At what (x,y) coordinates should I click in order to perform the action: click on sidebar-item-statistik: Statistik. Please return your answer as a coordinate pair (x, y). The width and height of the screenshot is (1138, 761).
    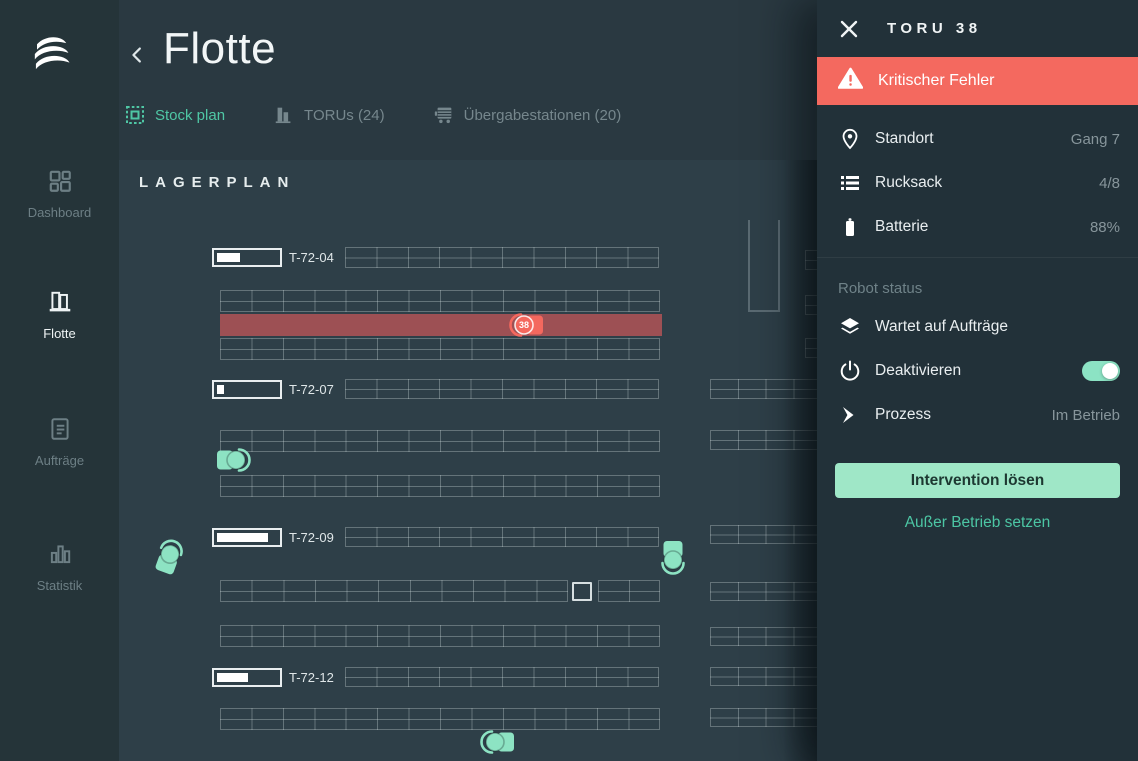
    Looking at the image, I should click on (59, 567).